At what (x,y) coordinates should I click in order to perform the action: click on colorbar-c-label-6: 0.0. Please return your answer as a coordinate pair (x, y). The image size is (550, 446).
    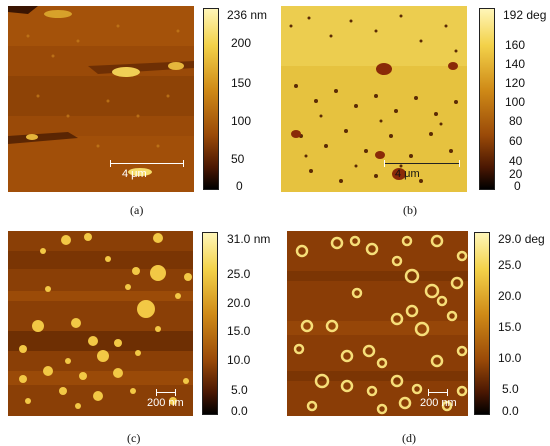
    Looking at the image, I should click on (239, 411).